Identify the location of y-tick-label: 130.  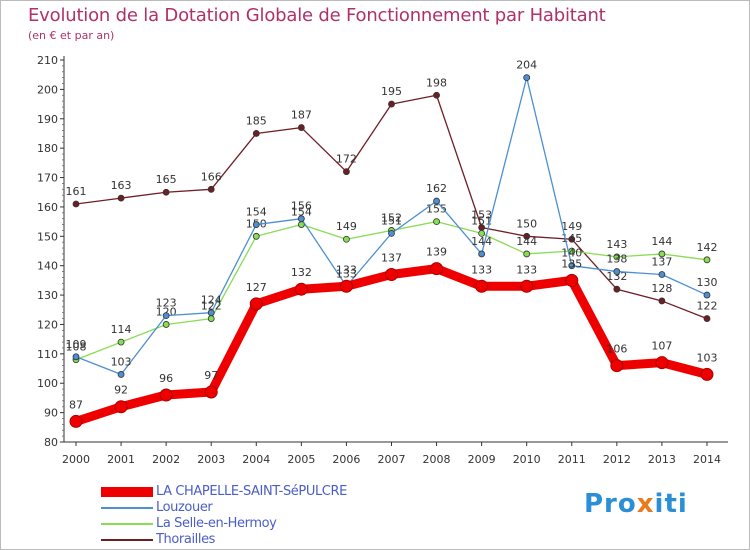
(47, 295).